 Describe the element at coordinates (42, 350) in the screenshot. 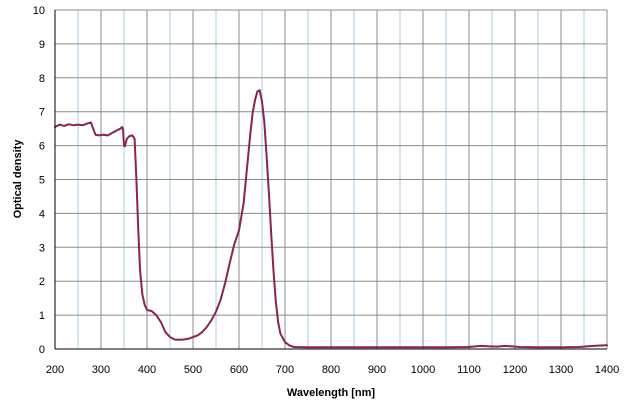

I see `y-tick-label: 0` at that location.